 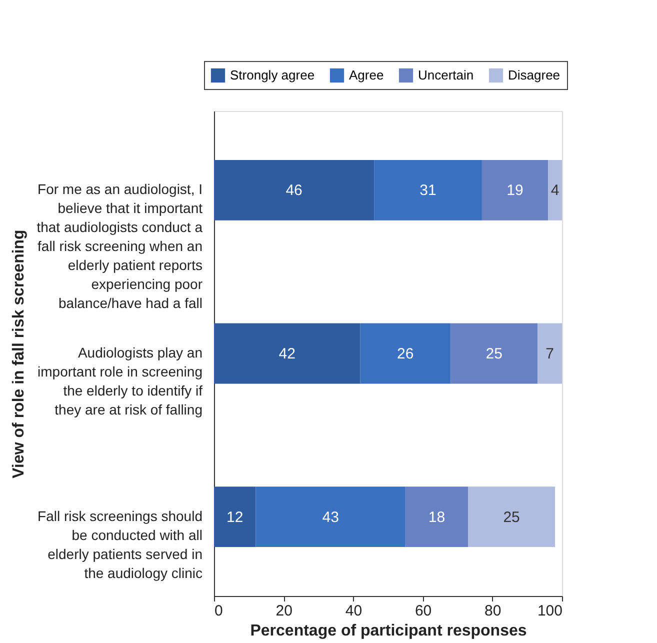 What do you see at coordinates (446, 74) in the screenshot?
I see `legend-label: Uncertain` at bounding box center [446, 74].